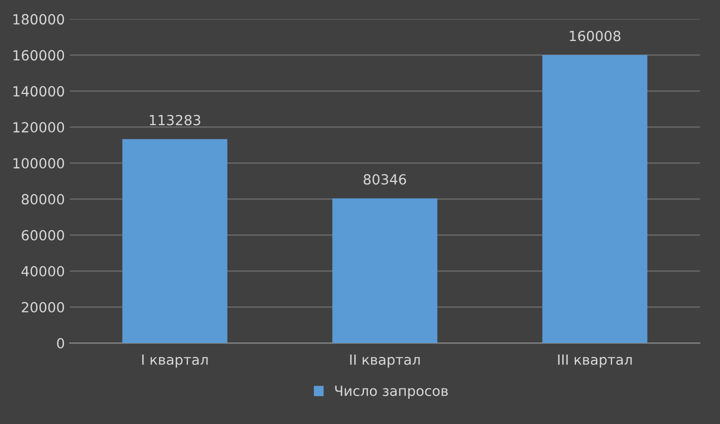 This screenshot has height=424, width=720. I want to click on legend-label: Число запросов, so click(391, 392).